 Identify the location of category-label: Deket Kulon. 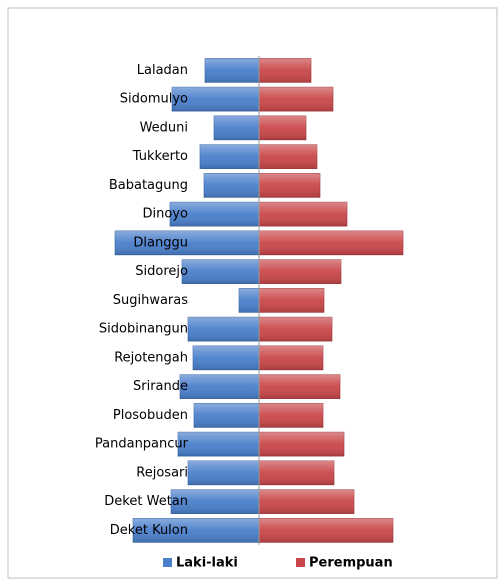
(149, 530).